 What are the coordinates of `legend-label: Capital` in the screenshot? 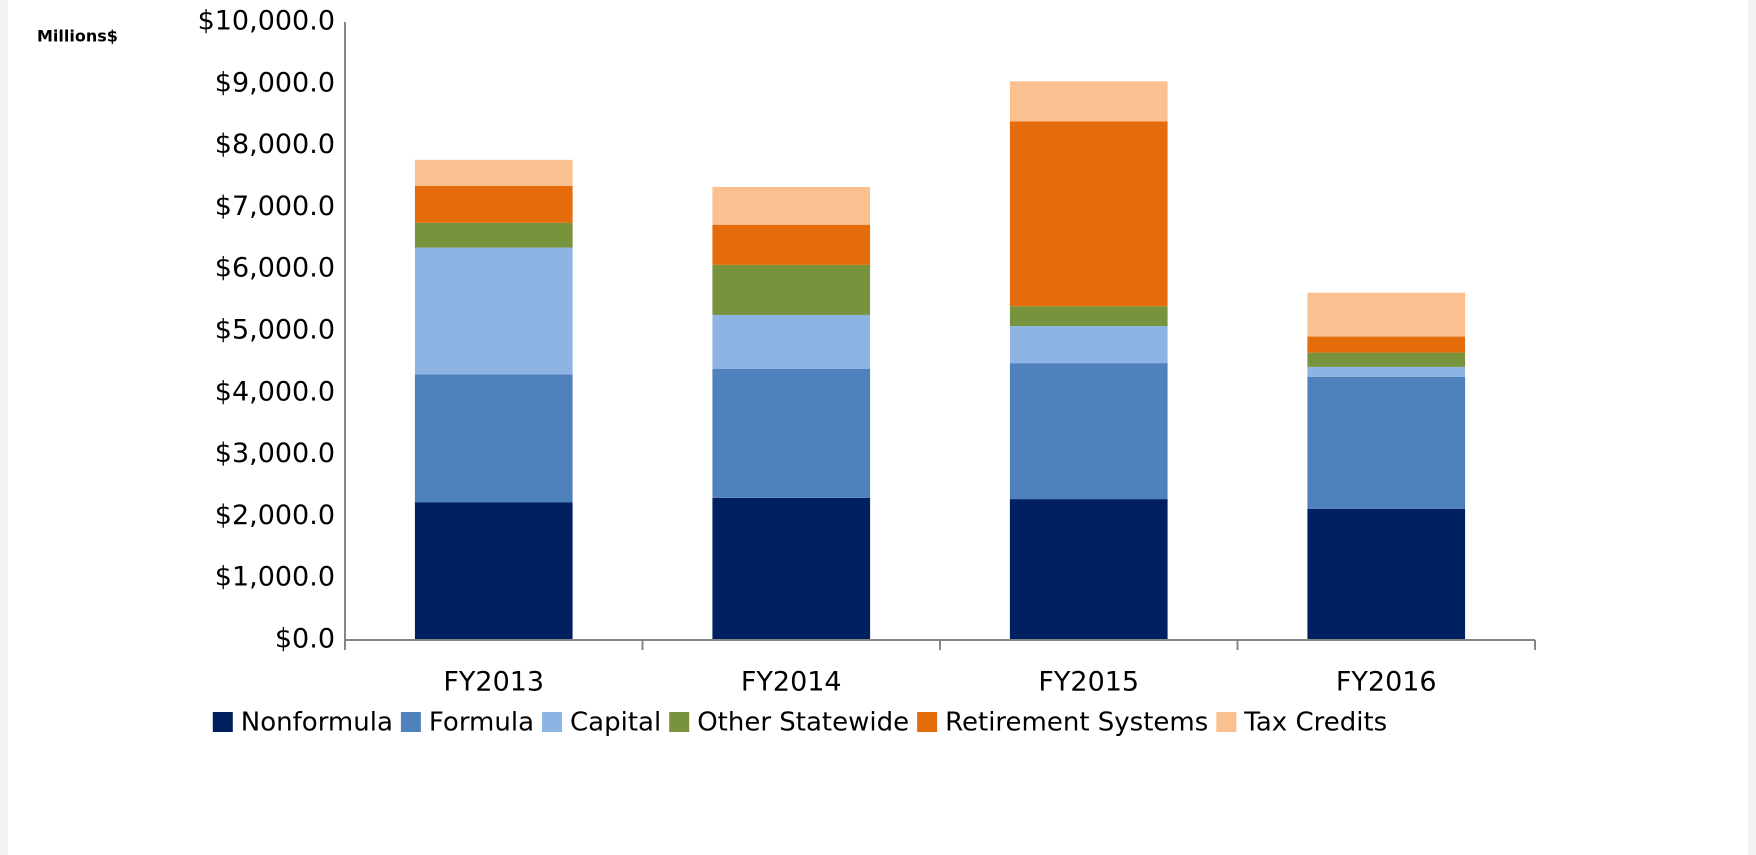 It's located at (615, 723).